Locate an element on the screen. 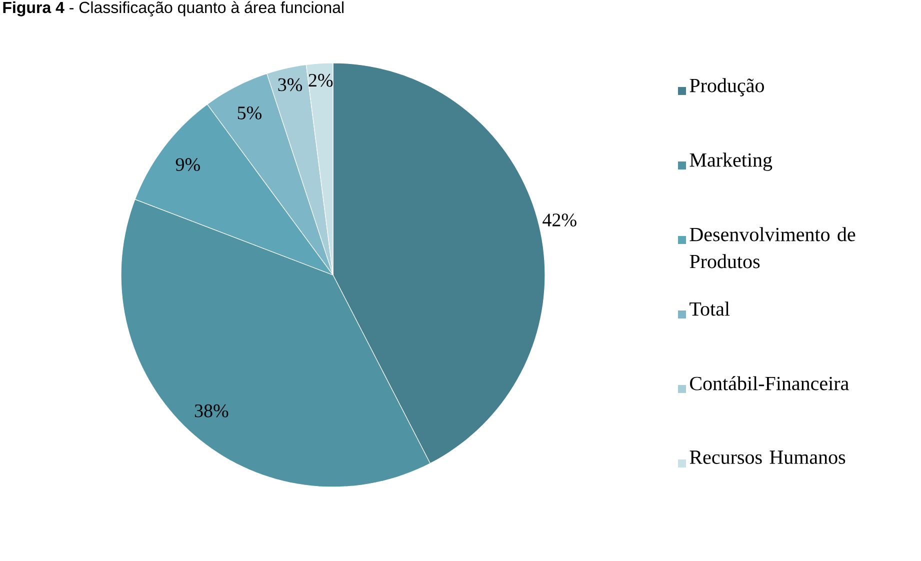 The height and width of the screenshot is (561, 921). data-label: 5% is located at coordinates (250, 113).